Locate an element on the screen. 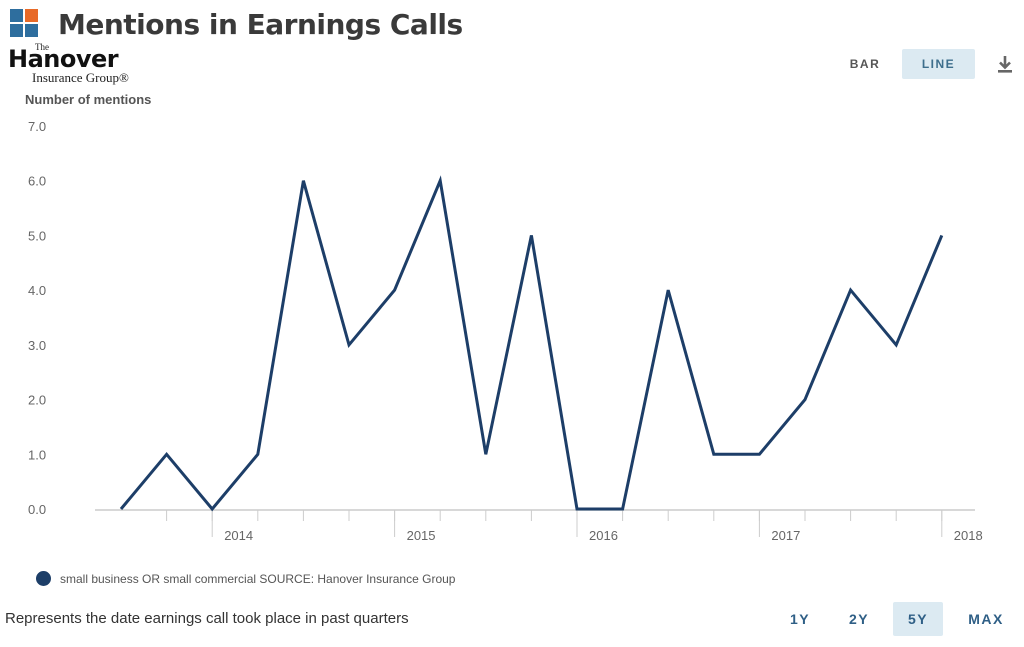  company-logo-name: Hanover is located at coordinates (63, 59).